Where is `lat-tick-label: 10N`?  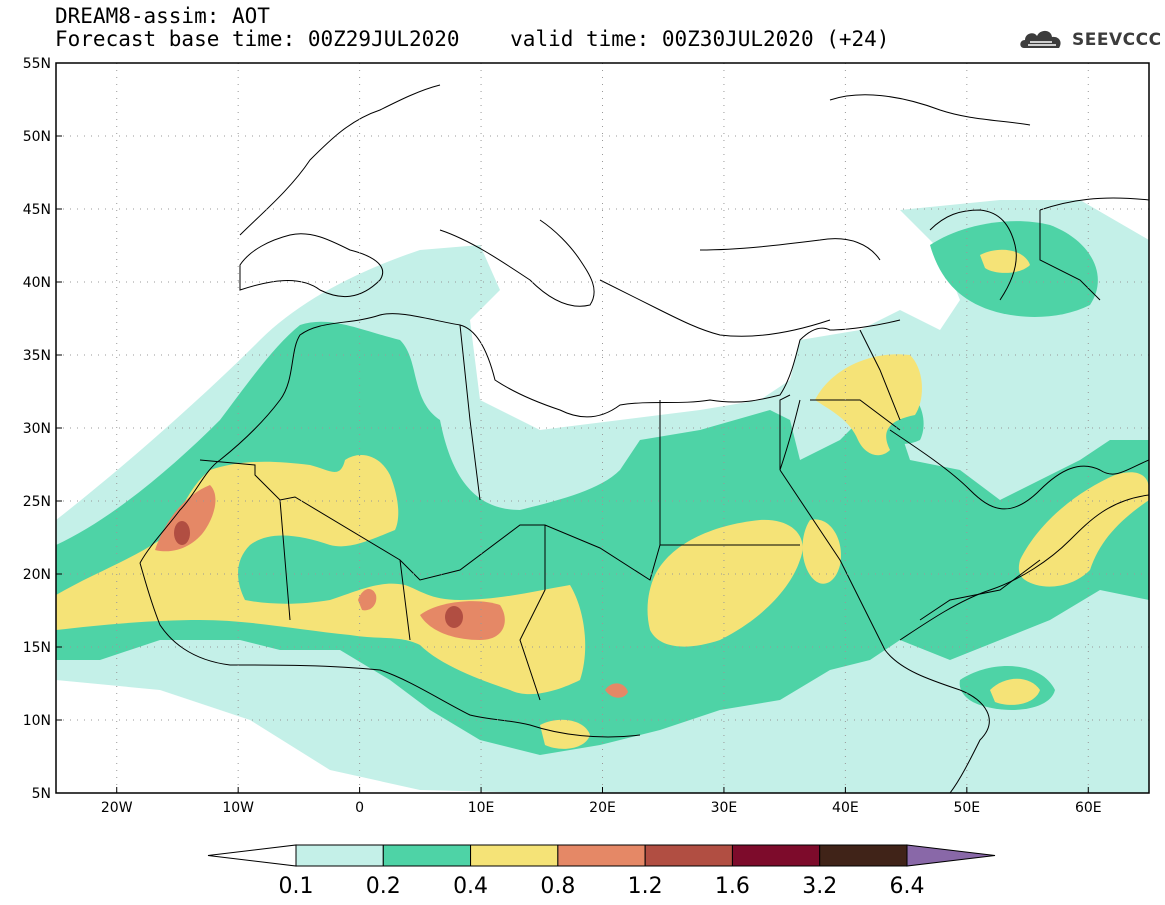
lat-tick-label: 10N is located at coordinates (37, 721).